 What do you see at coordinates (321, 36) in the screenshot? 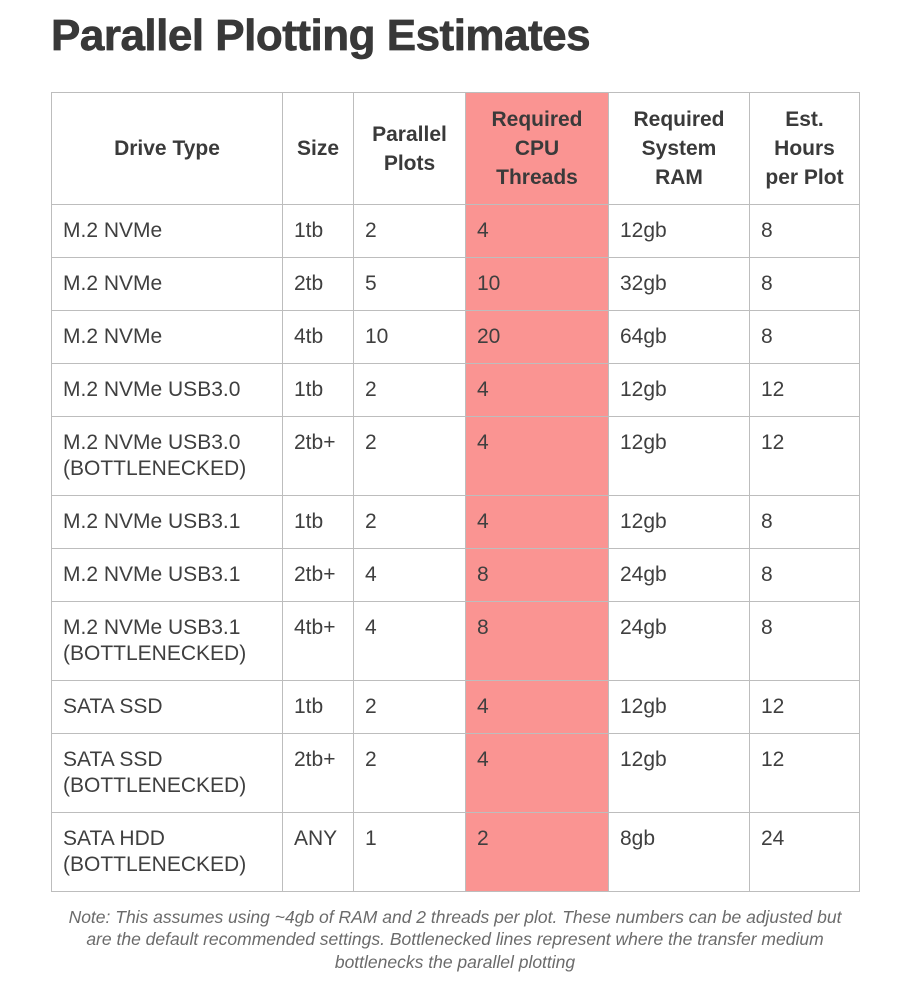
I see `page-title: Parallel Plotting Estimates` at bounding box center [321, 36].